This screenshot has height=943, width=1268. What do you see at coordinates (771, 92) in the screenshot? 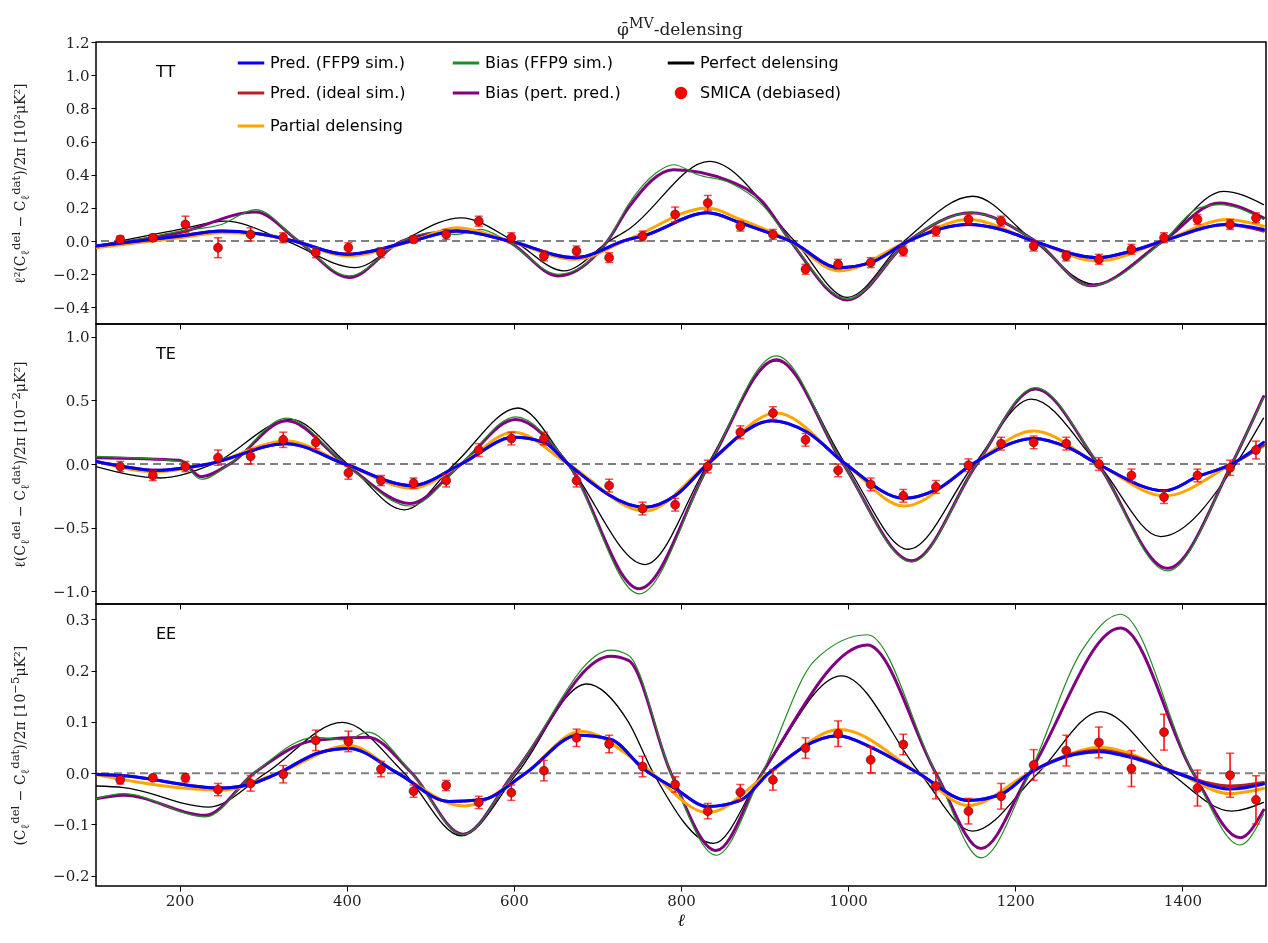
I see `legend-label: SMICA (debiased)` at bounding box center [771, 92].